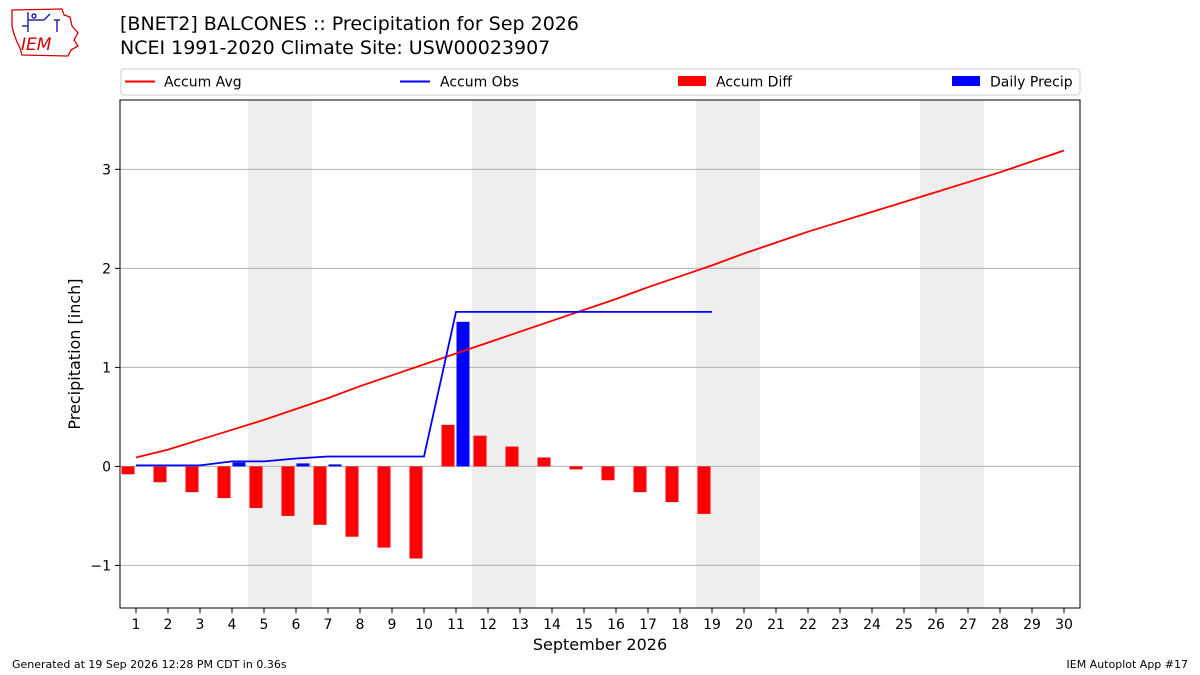 The image size is (1200, 675). I want to click on x-axis-label: September 2026, so click(600, 644).